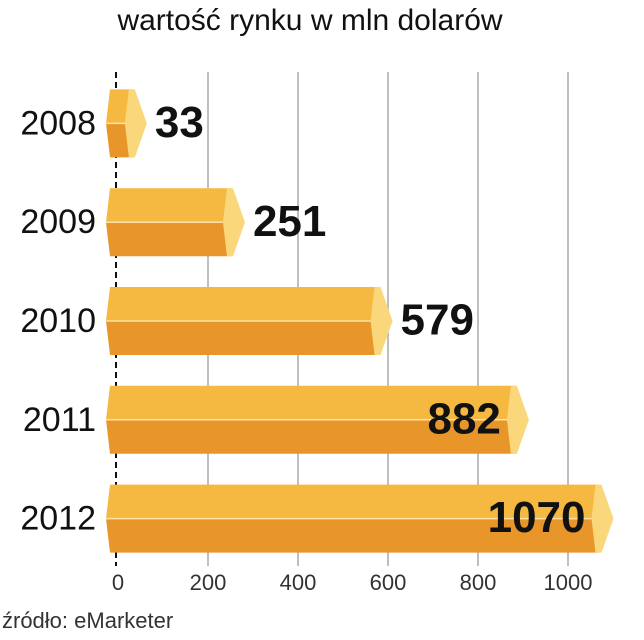 Image resolution: width=644 pixels, height=640 pixels. Describe the element at coordinates (463, 418) in the screenshot. I see `value-label: 882` at that location.